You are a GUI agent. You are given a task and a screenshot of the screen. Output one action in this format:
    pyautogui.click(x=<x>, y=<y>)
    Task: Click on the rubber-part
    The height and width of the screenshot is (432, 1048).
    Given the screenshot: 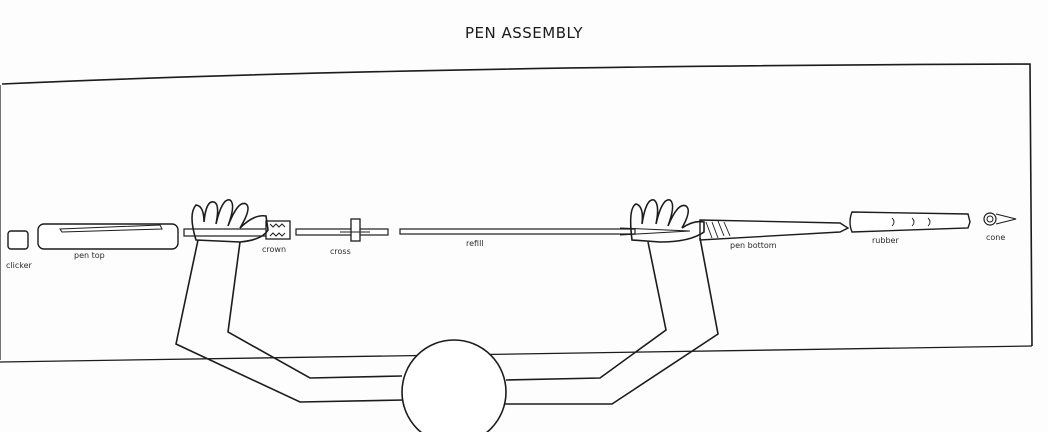 What is the action you would take?
    pyautogui.click(x=910, y=222)
    